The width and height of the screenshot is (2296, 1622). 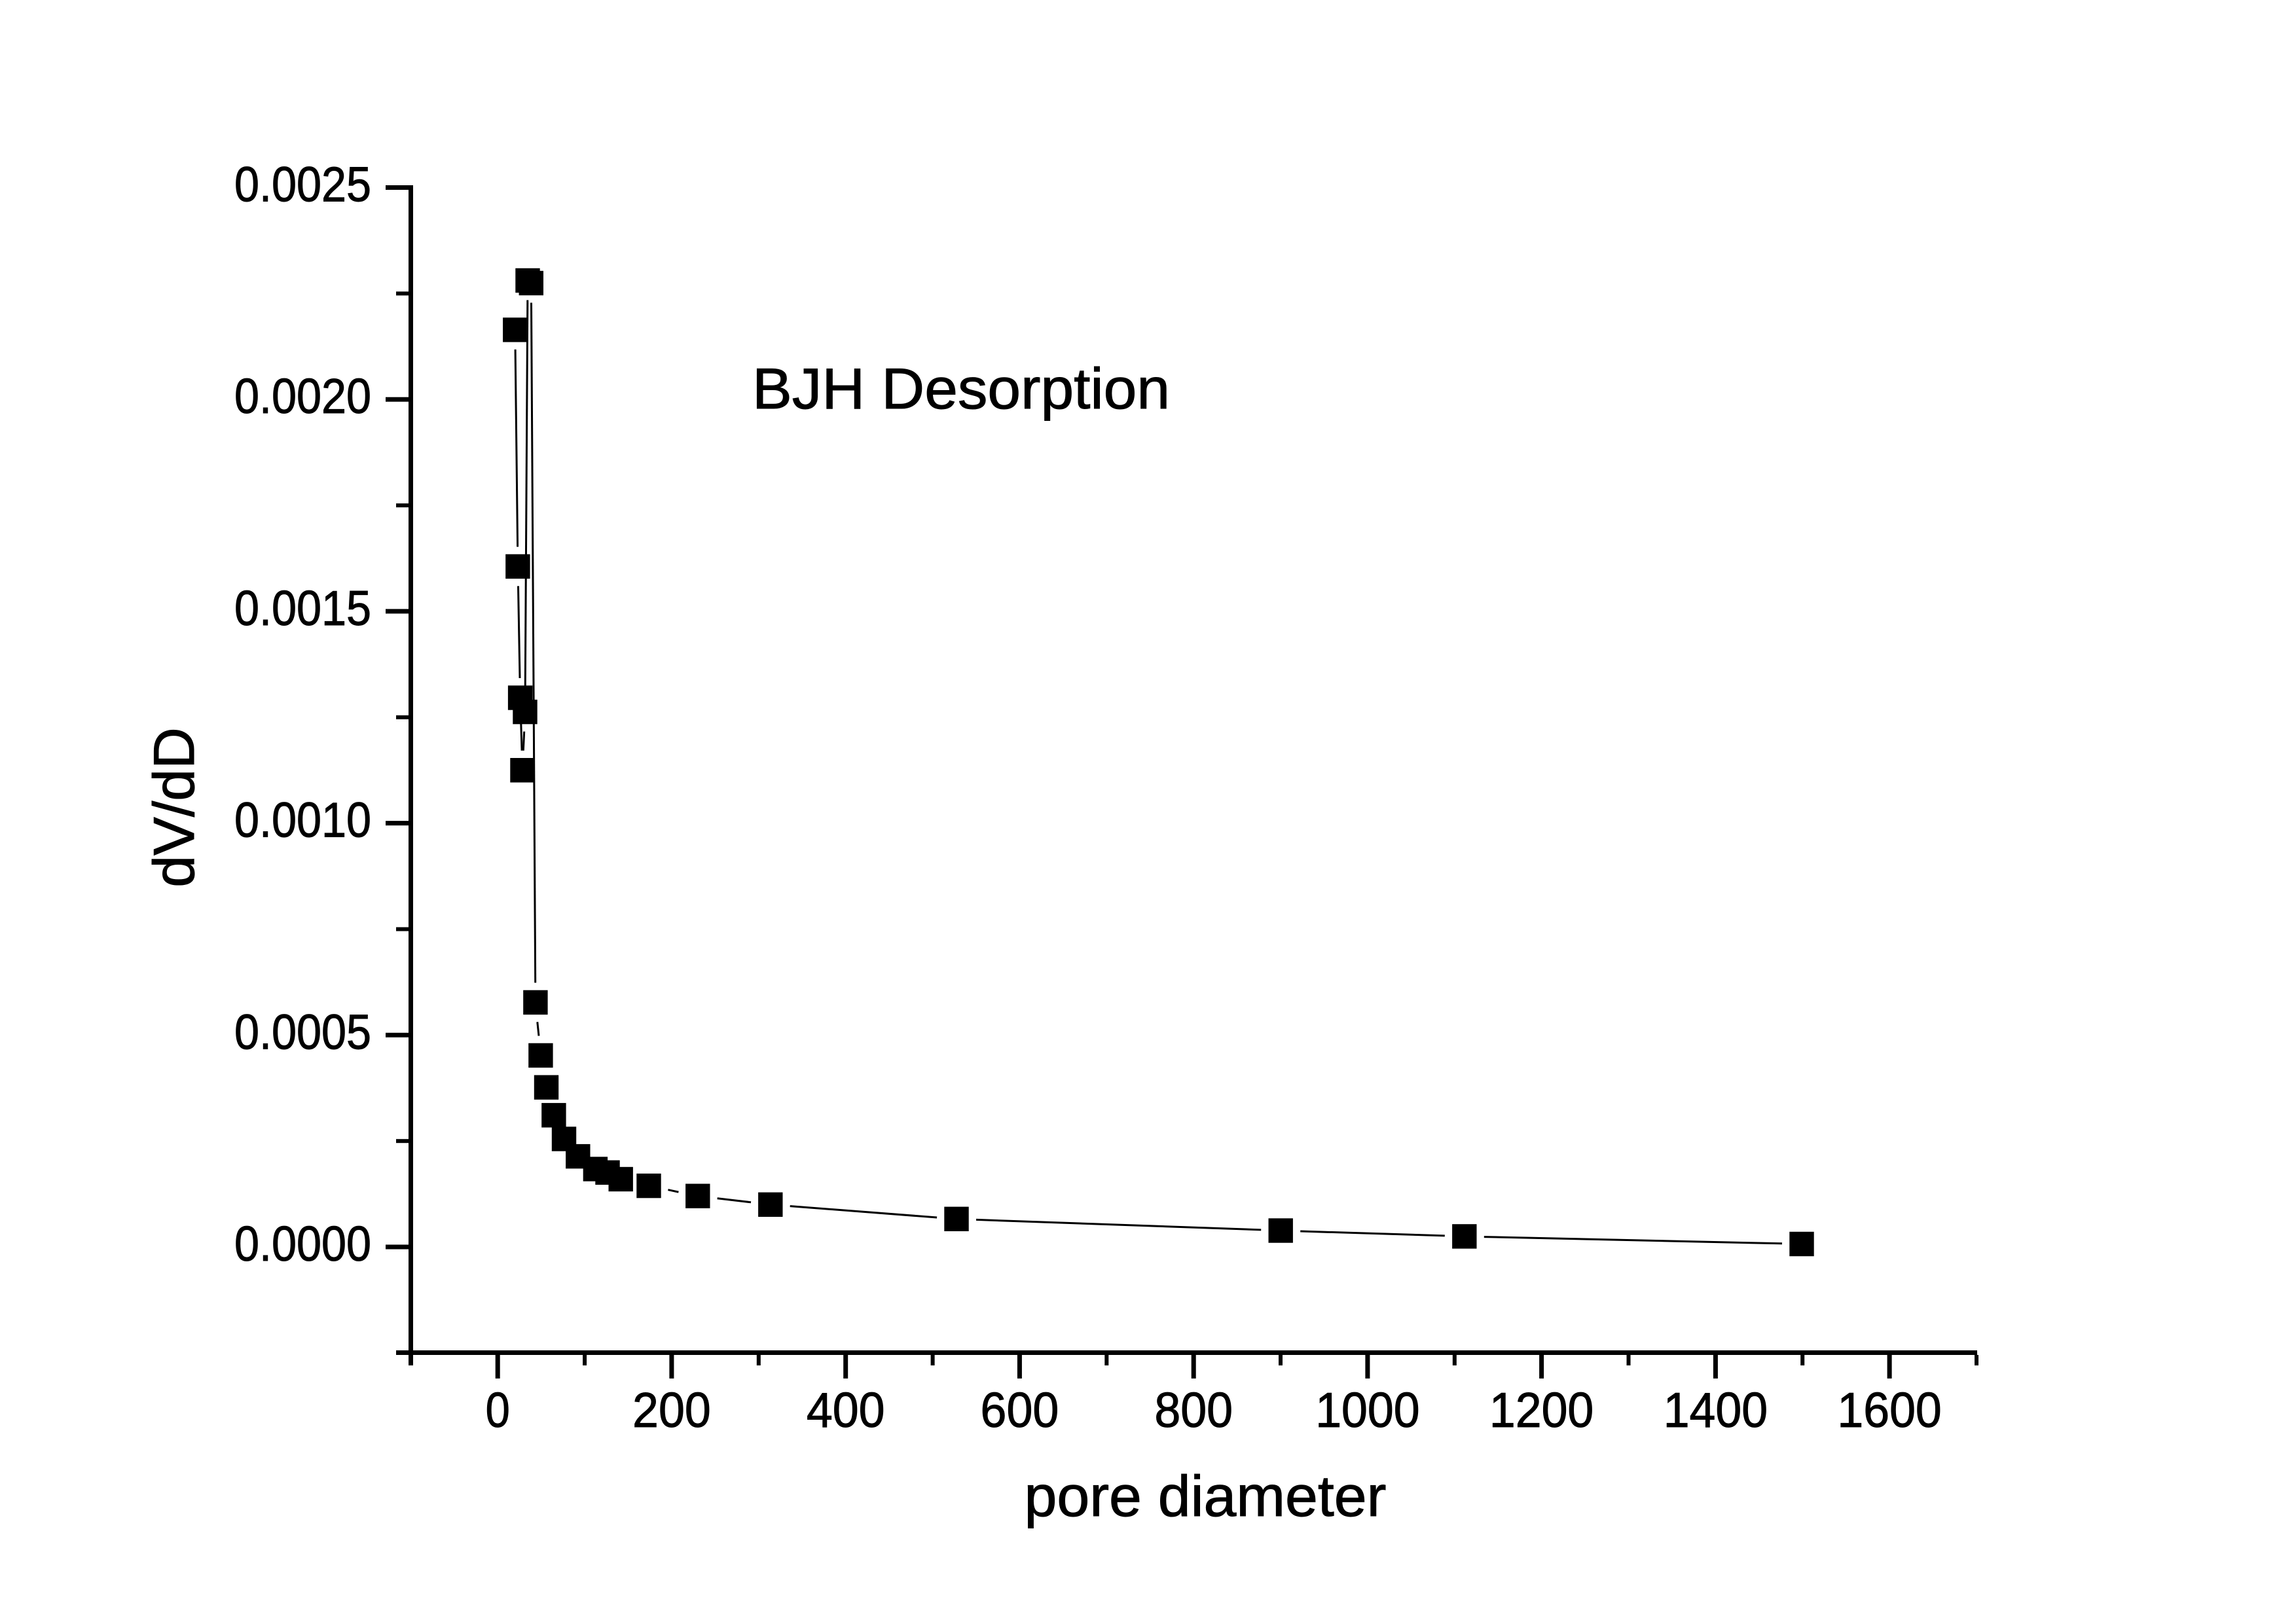 I want to click on svg-text: 800, so click(x=1193, y=1409).